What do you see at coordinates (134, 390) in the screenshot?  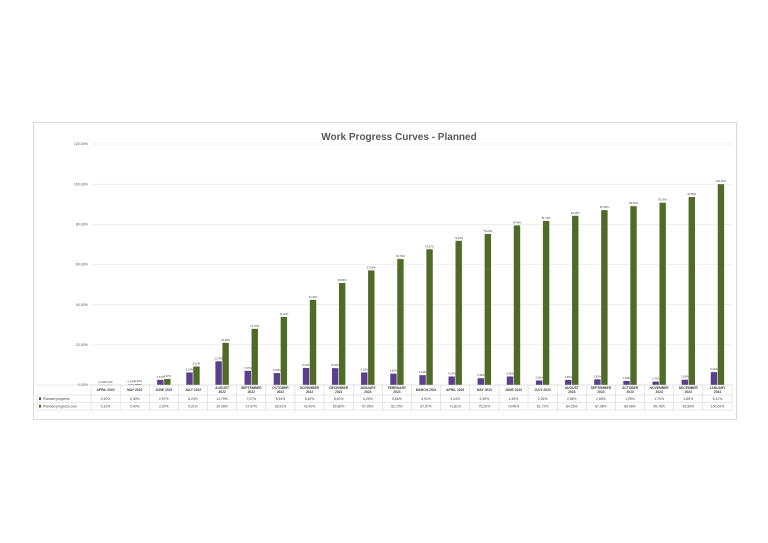 I see `x-tick-label: MAY 2022` at bounding box center [134, 390].